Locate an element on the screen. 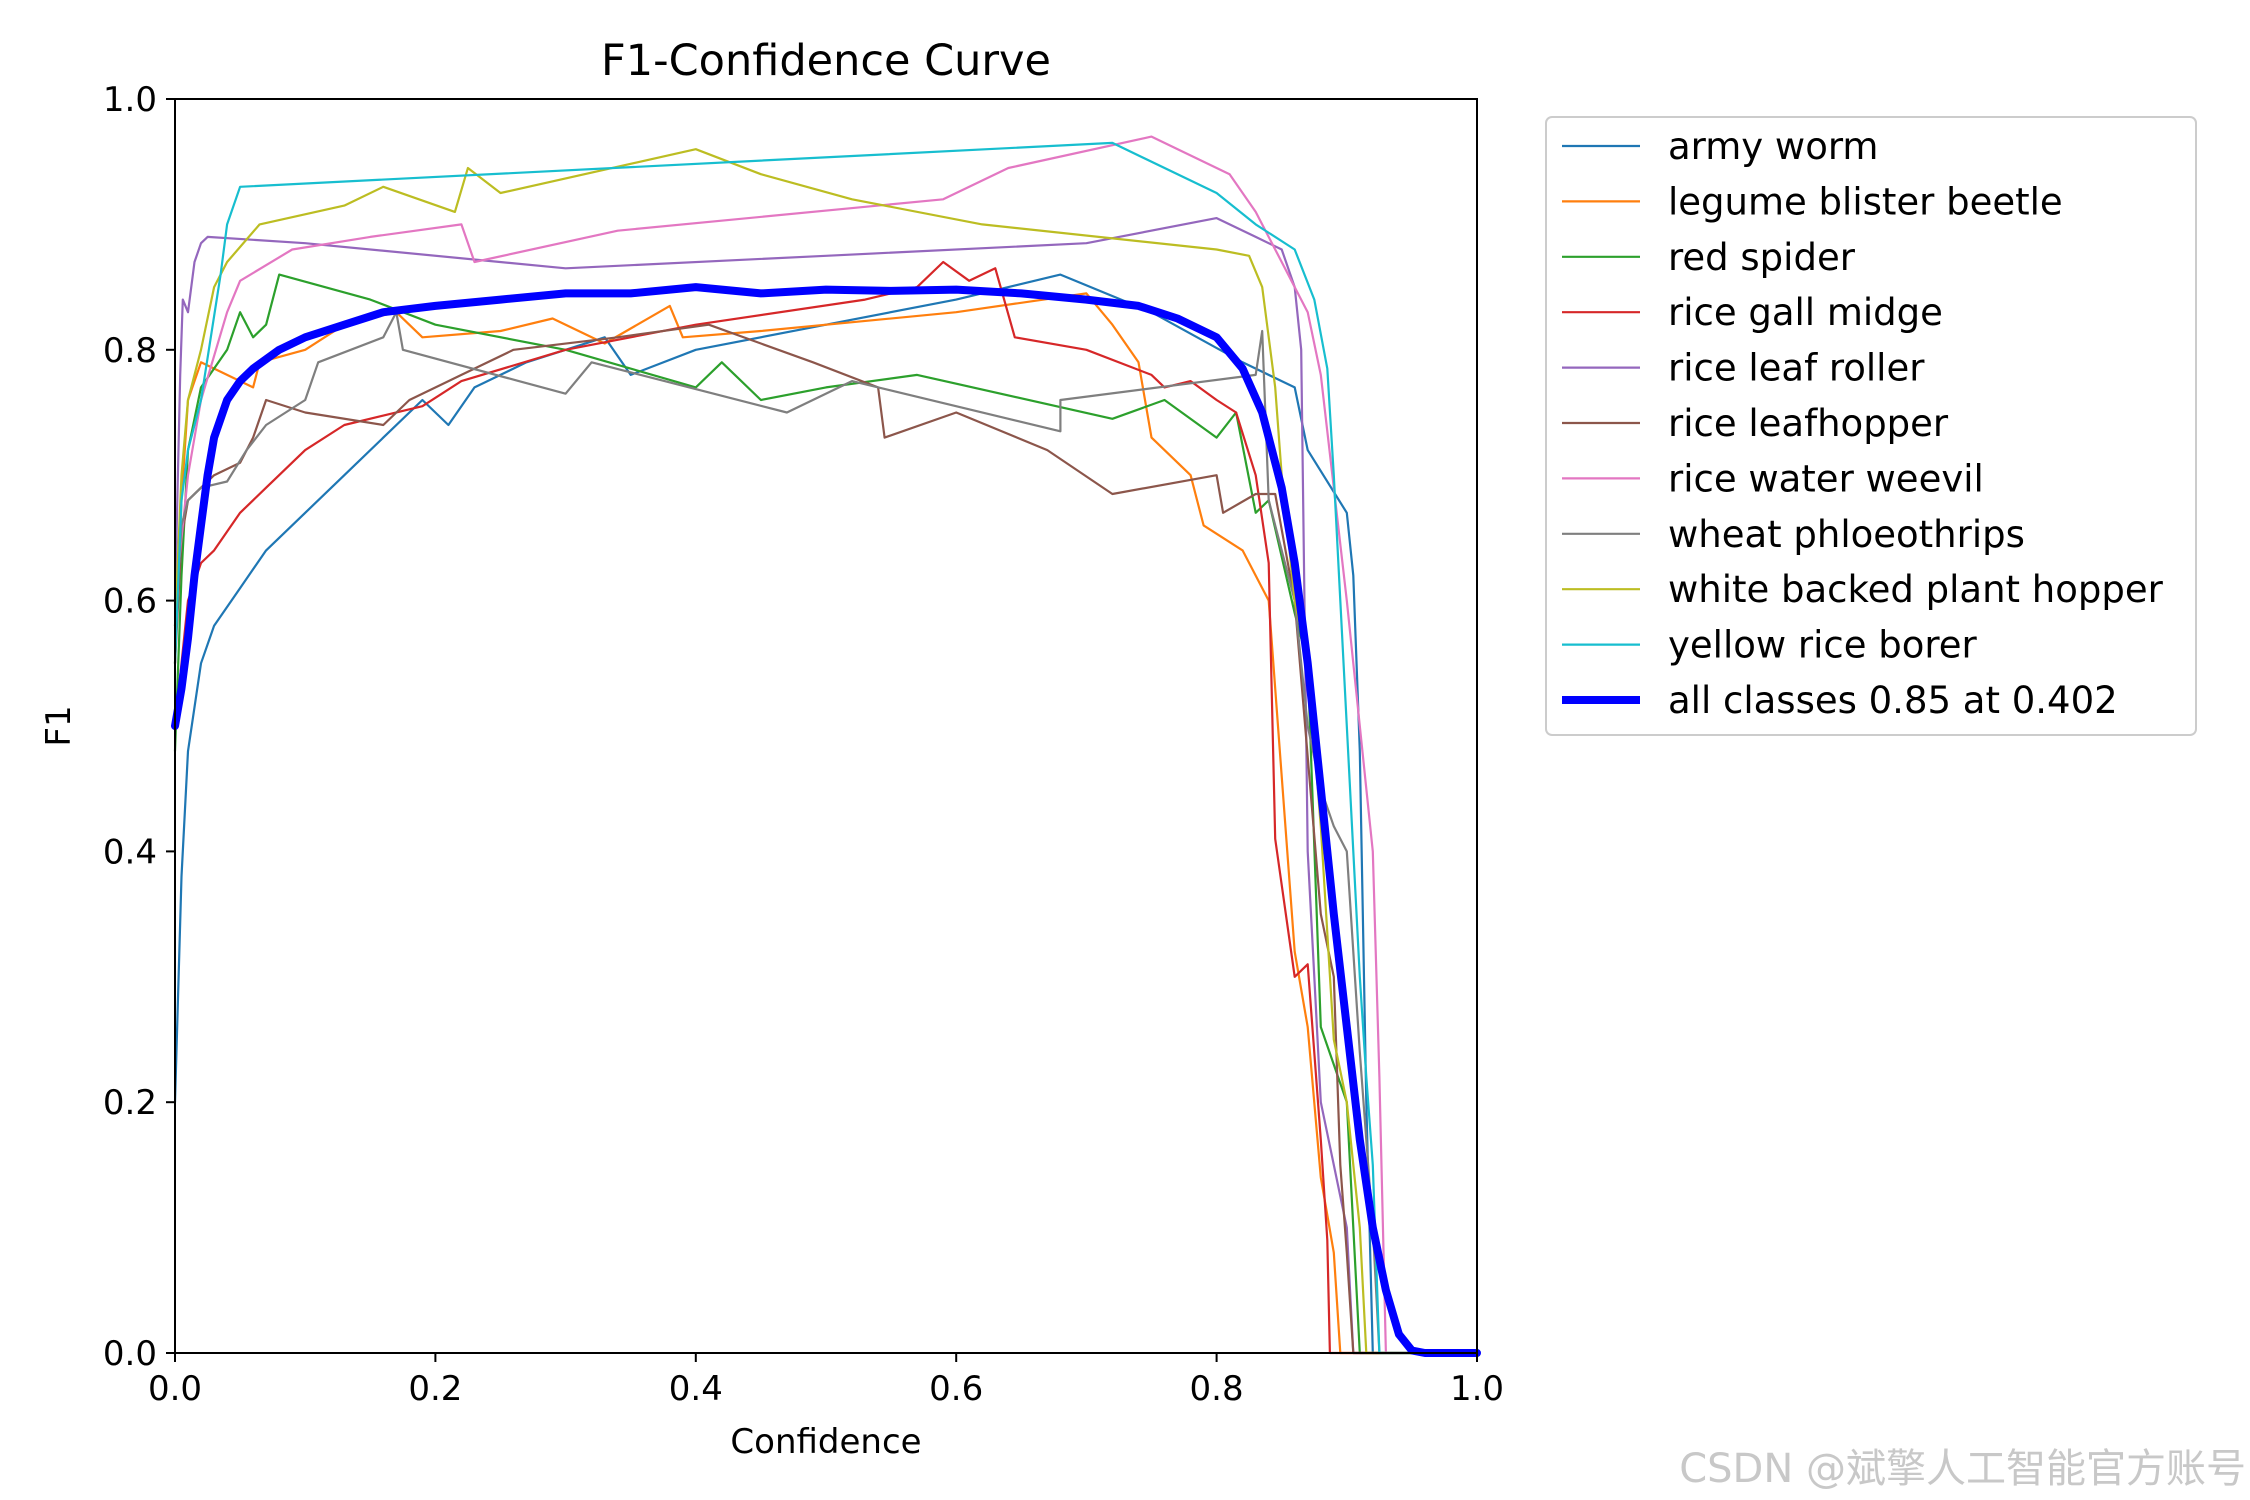 The width and height of the screenshot is (2250, 1500). x-axis-label: Confidence is located at coordinates (825, 1442).